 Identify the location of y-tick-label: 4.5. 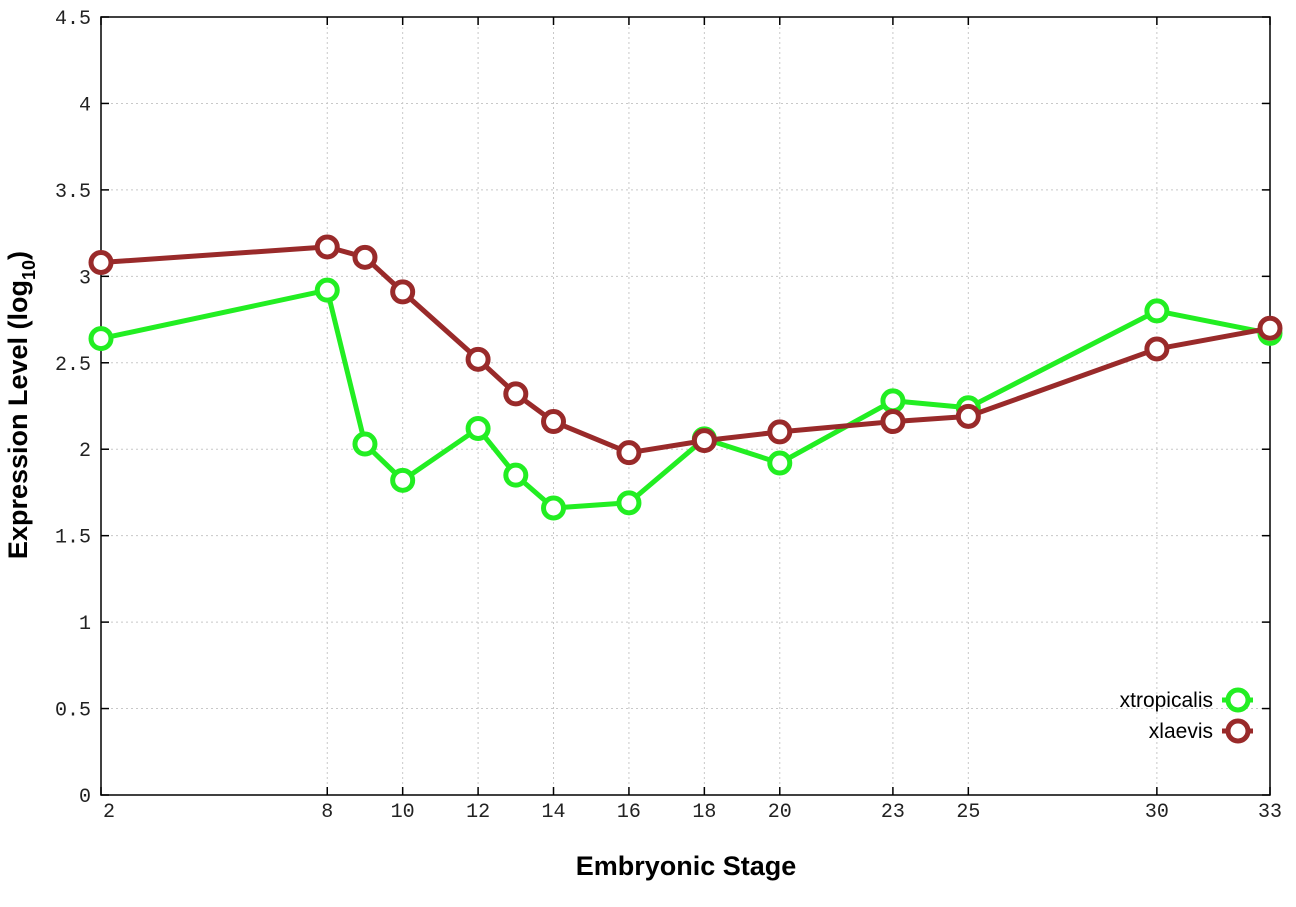
(73, 19).